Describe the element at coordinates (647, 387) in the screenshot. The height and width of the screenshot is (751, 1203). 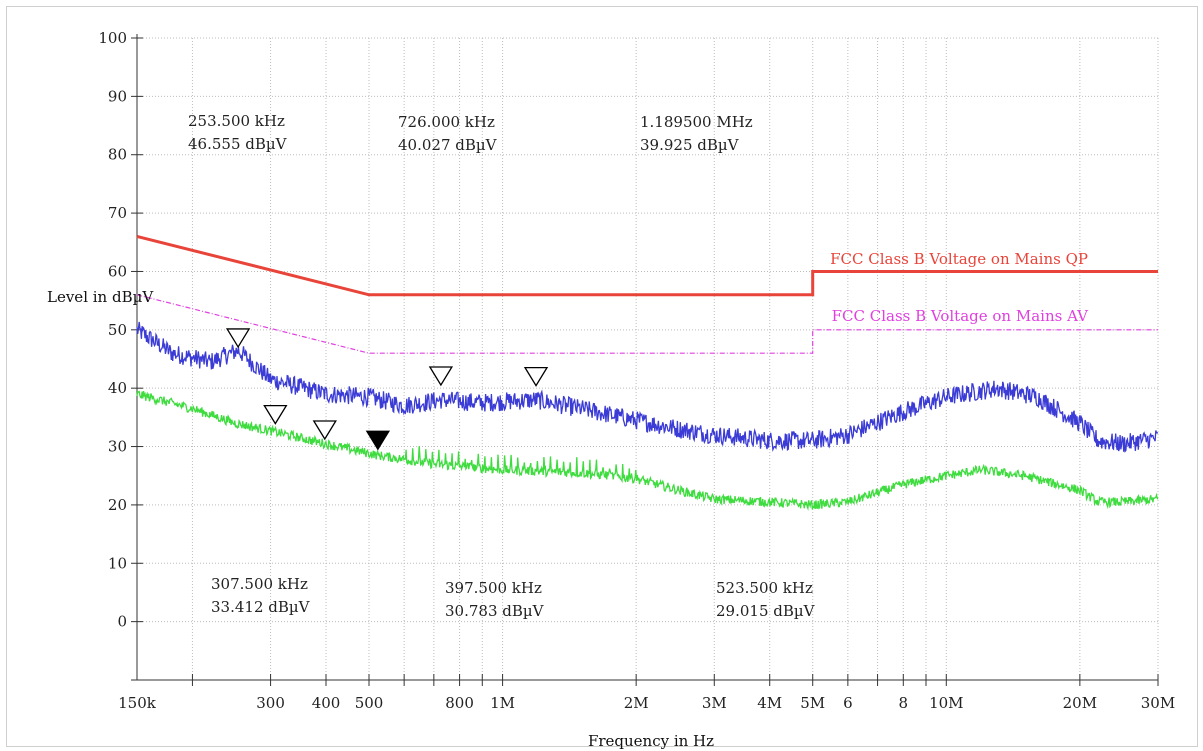
I see `qp-trace` at that location.